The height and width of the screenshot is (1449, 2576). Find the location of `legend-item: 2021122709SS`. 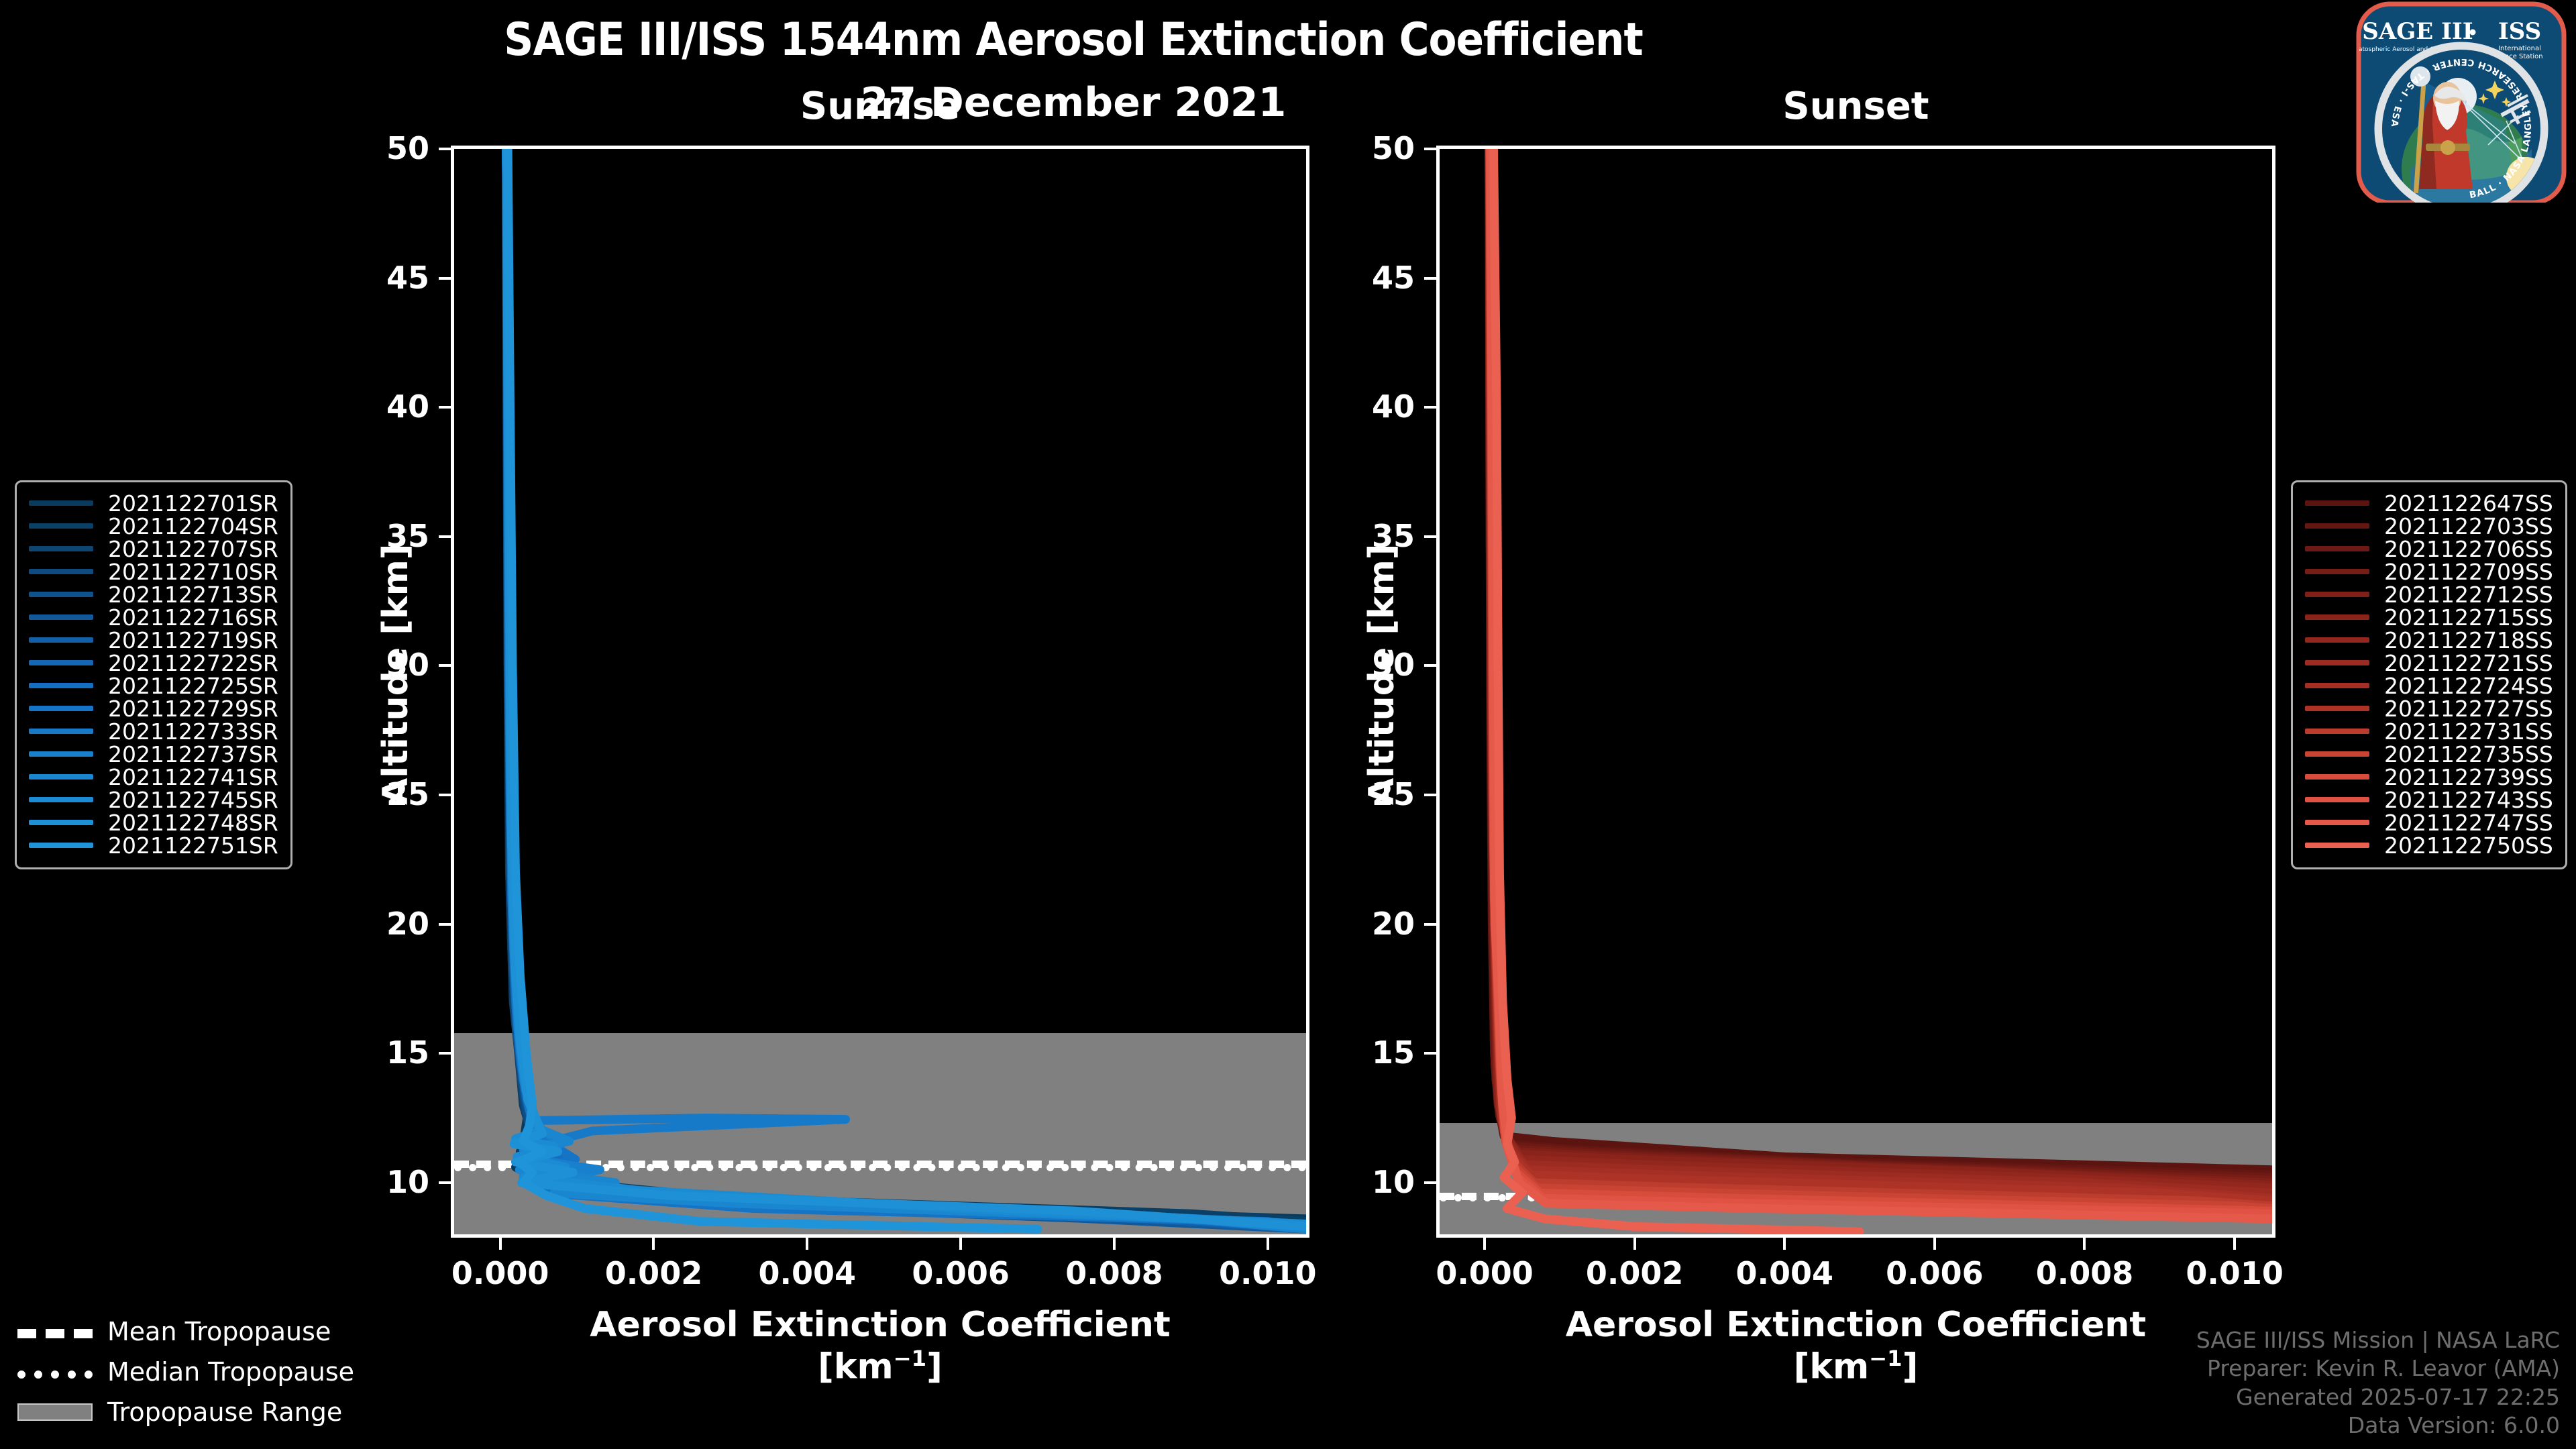

legend-item: 2021122709SS is located at coordinates (2429, 572).